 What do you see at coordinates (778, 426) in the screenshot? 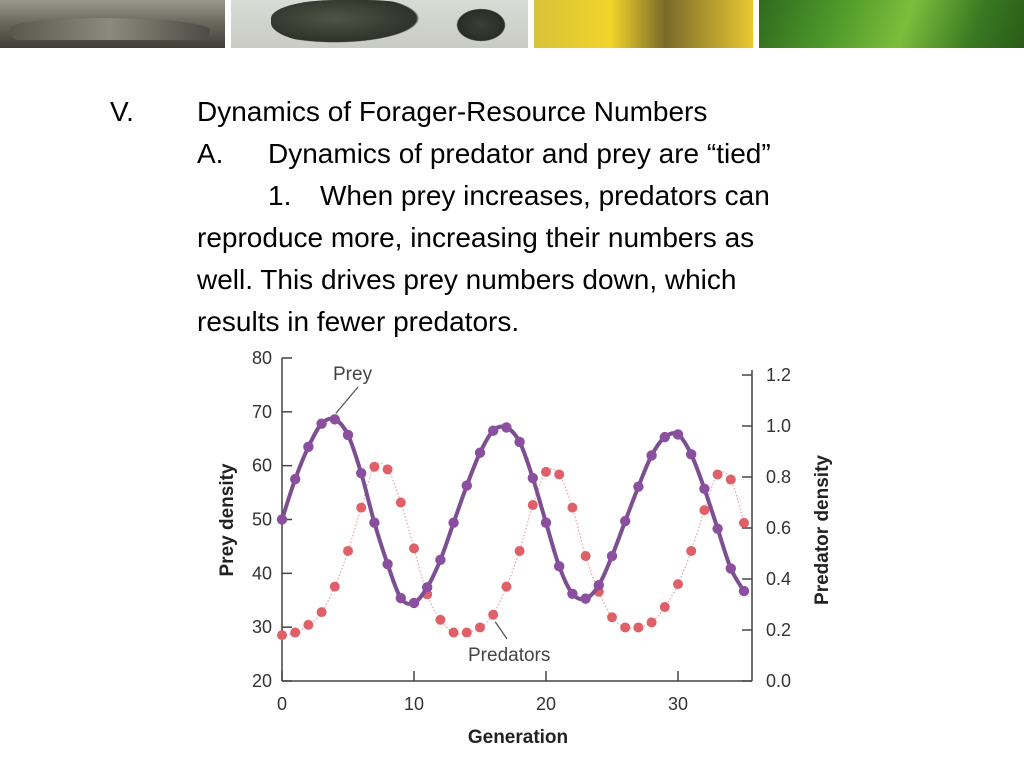
I see `y2-tick-label: 1.0` at bounding box center [778, 426].